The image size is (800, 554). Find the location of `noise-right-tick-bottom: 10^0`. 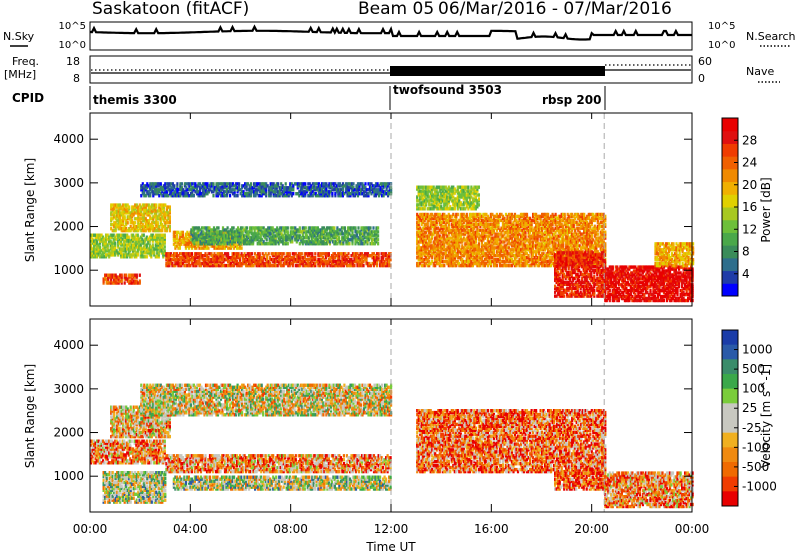

noise-right-tick-bottom: 10^0 is located at coordinates (721, 45).